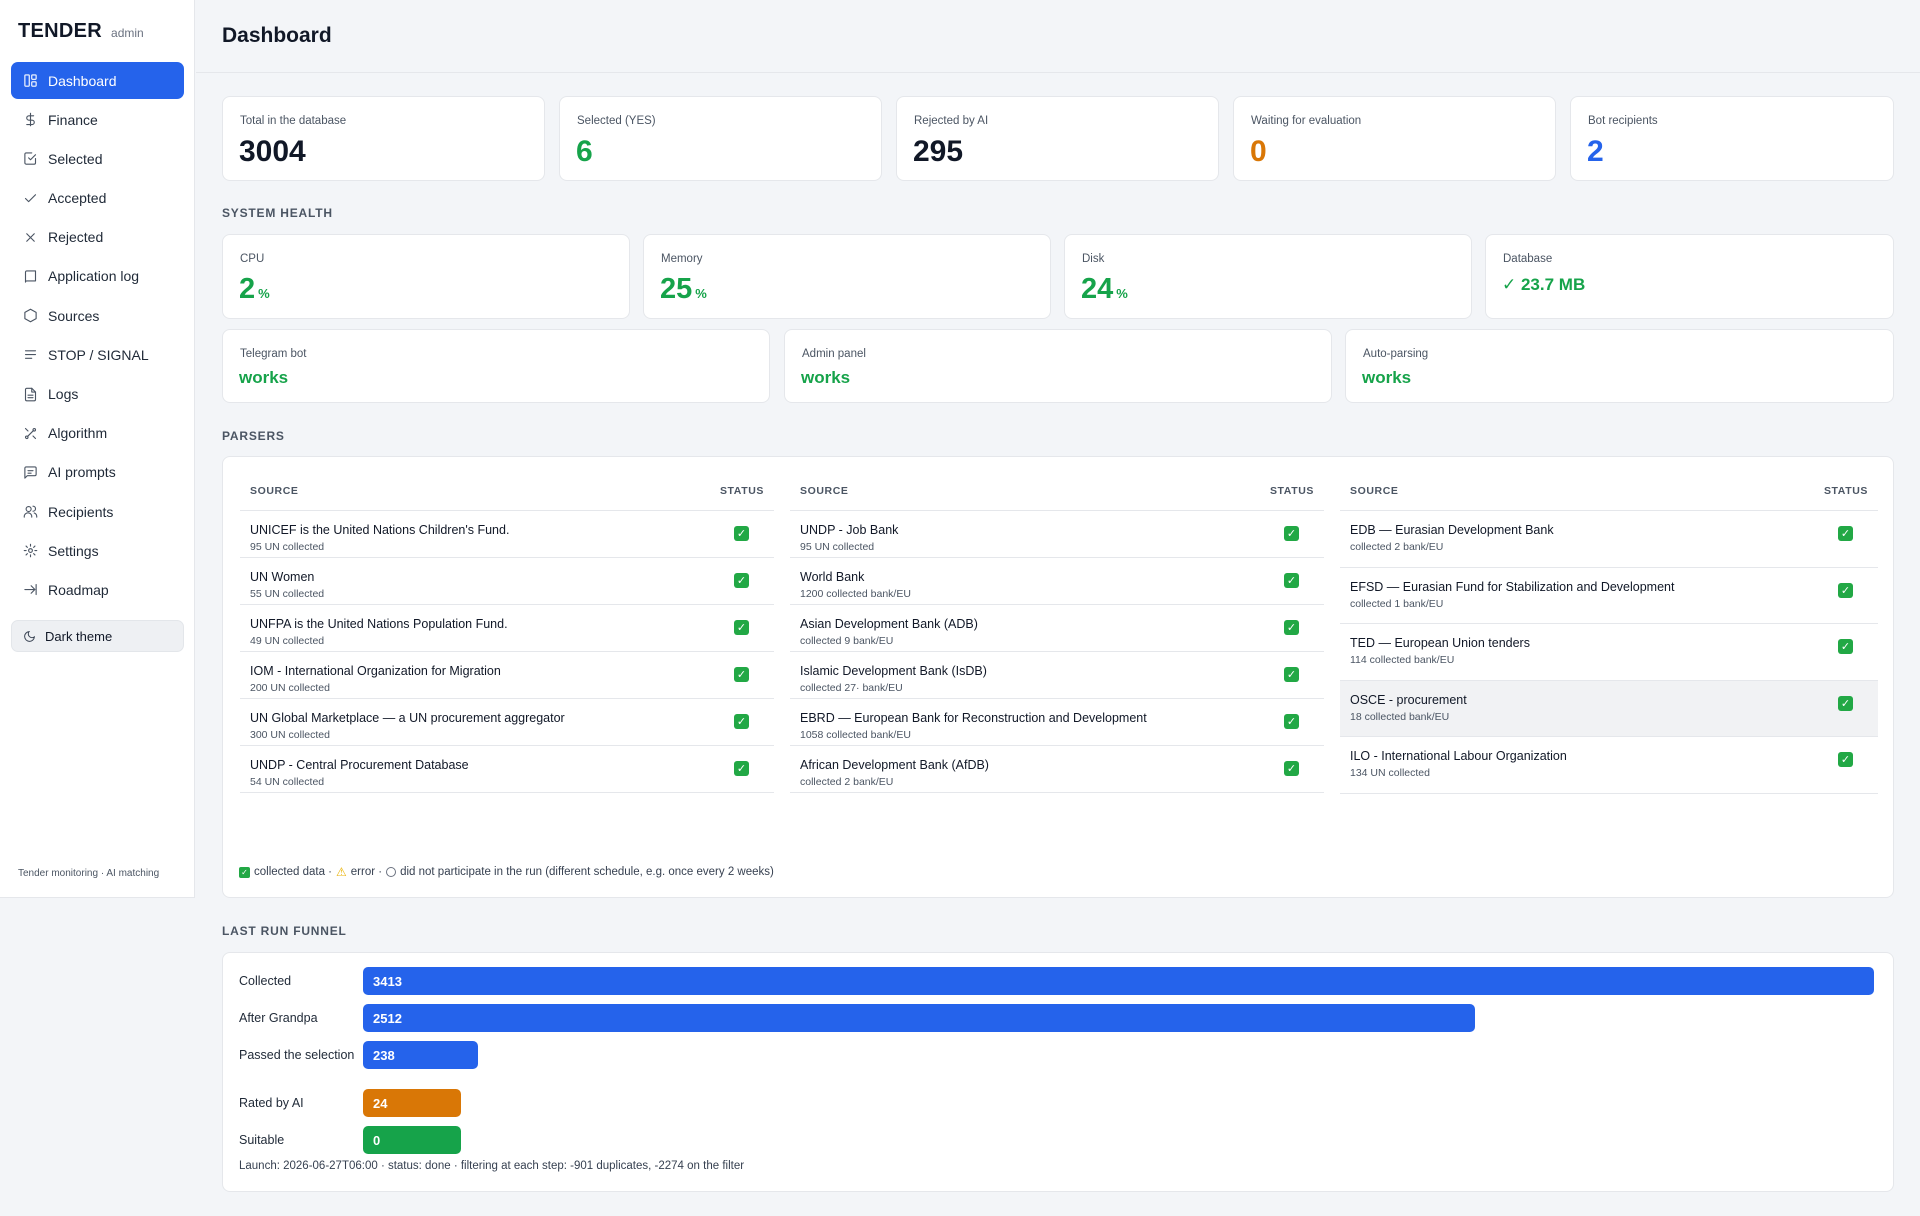 This screenshot has height=1216, width=1920. What do you see at coordinates (97, 315) in the screenshot?
I see `sidebar-item-sources: Sources` at bounding box center [97, 315].